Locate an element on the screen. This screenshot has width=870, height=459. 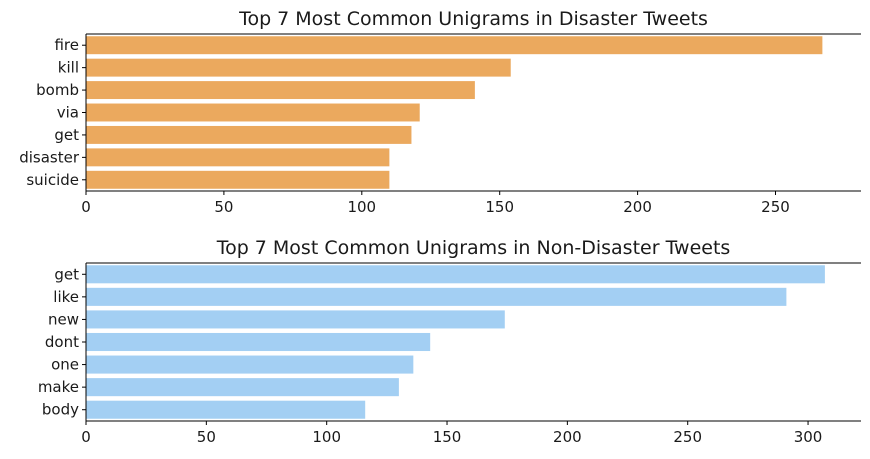
bar-suicide is located at coordinates (238, 179).